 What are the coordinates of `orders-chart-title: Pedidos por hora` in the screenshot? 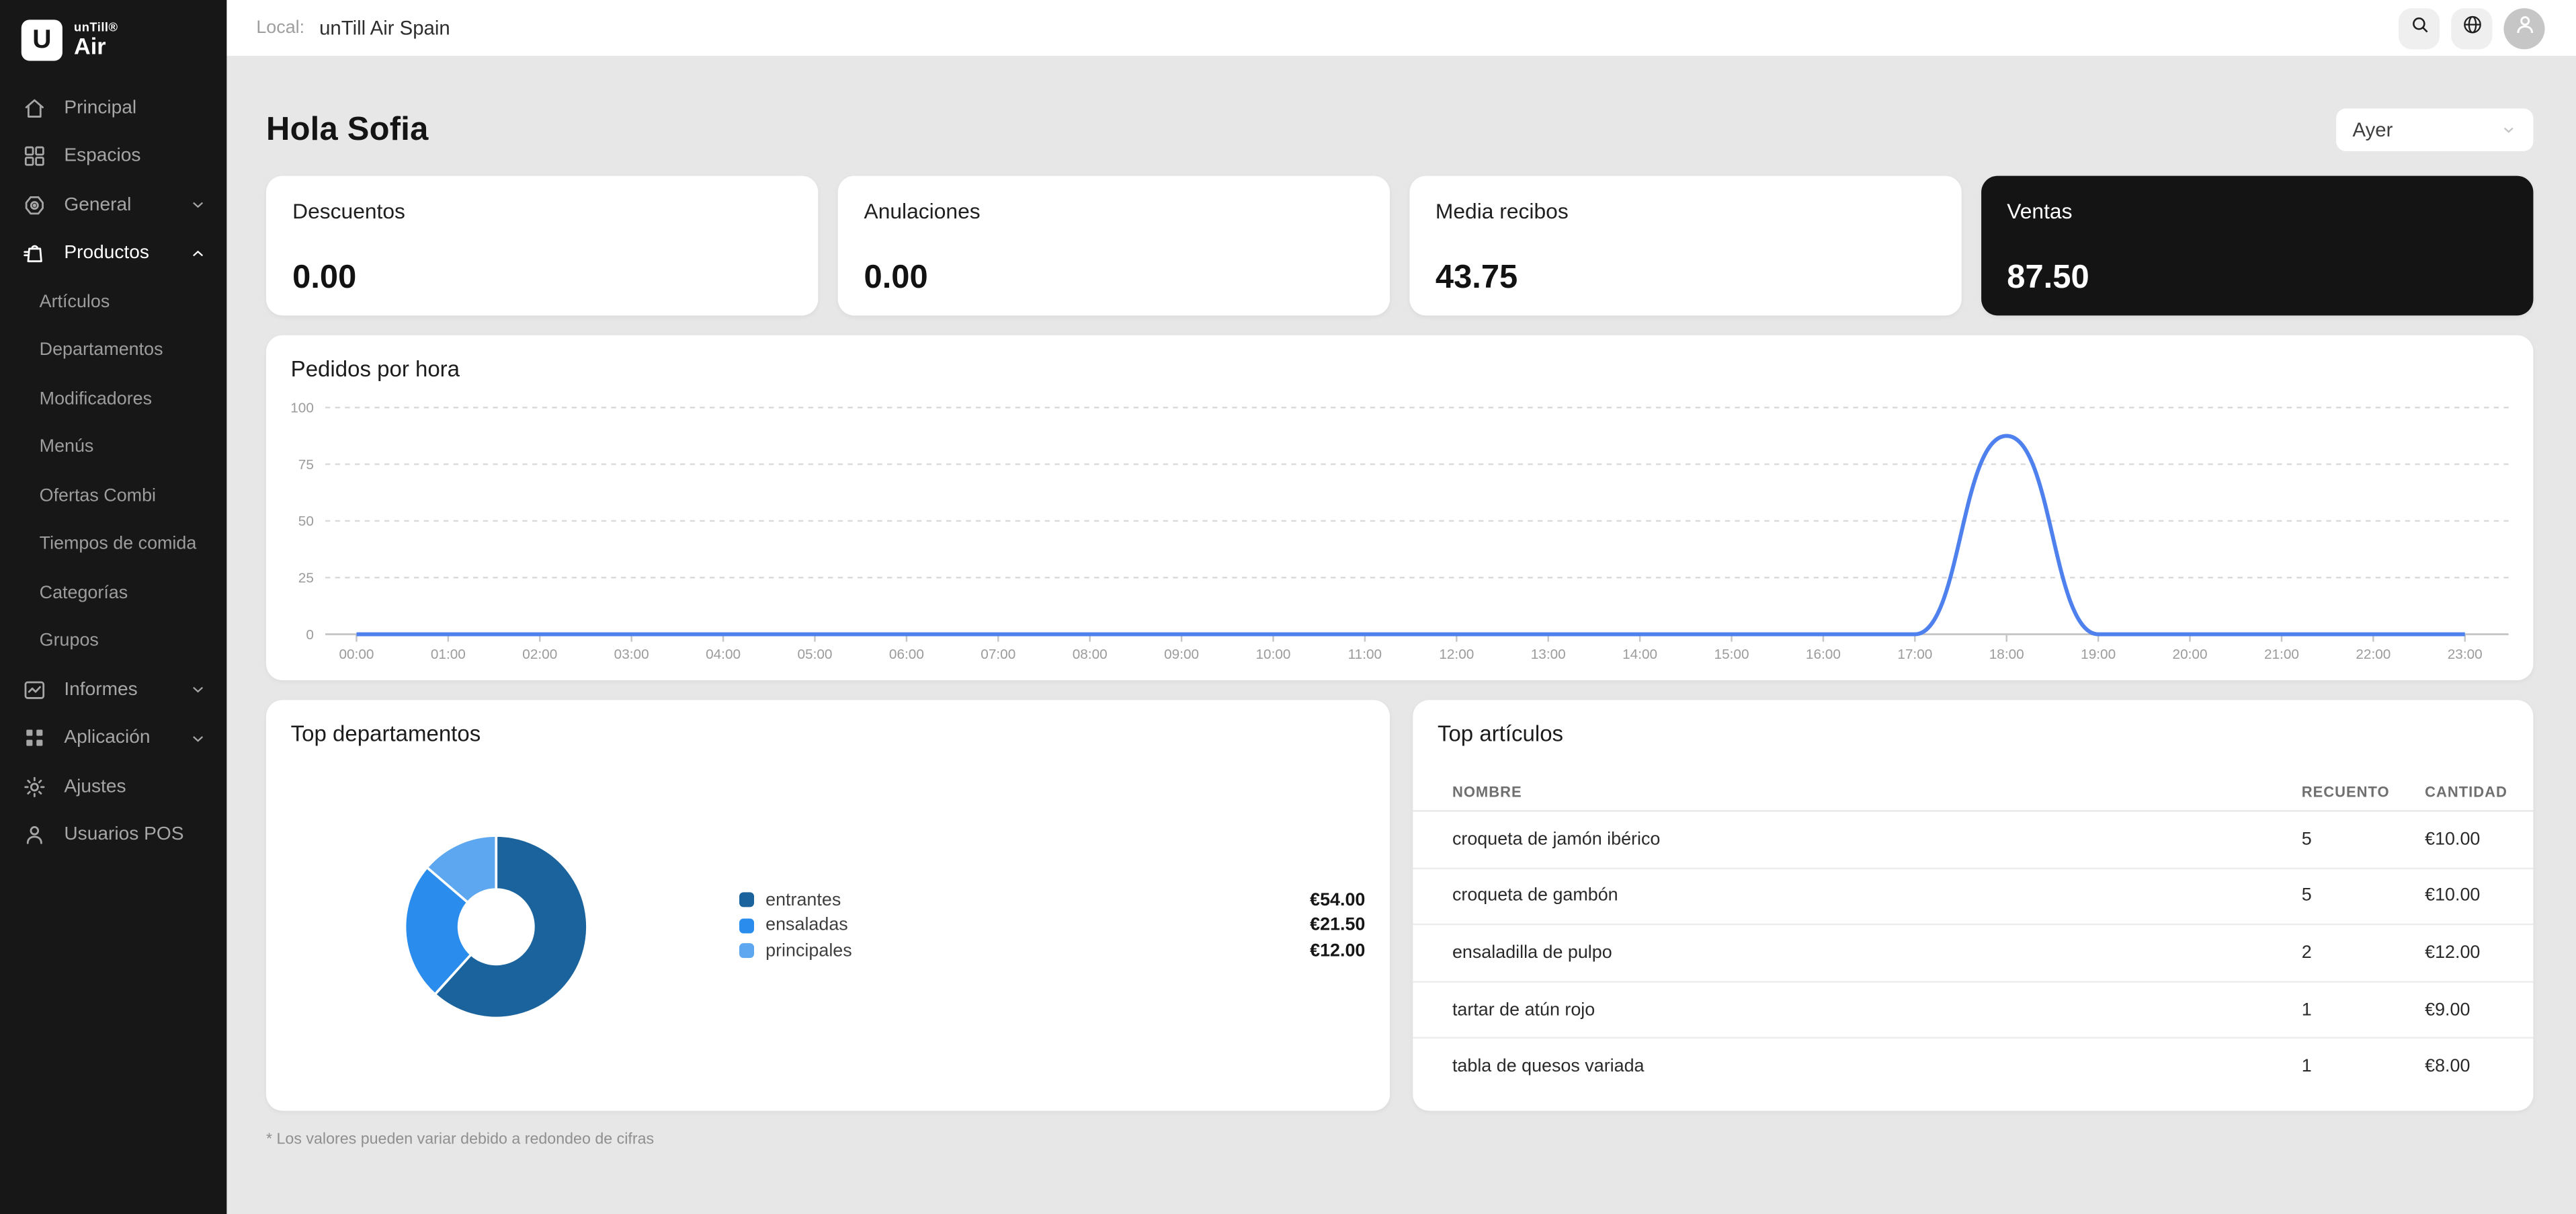 It's located at (375, 369).